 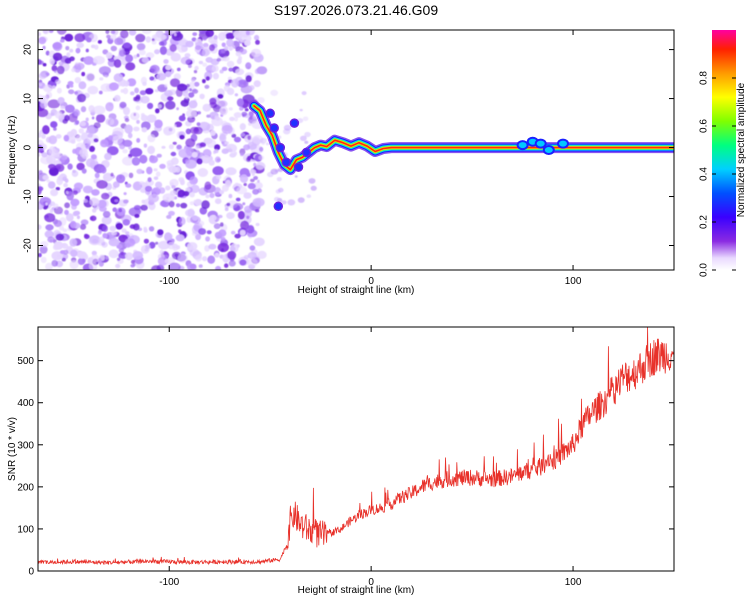 What do you see at coordinates (704, 78) in the screenshot?
I see `colorbar-tick-label: 0.8` at bounding box center [704, 78].